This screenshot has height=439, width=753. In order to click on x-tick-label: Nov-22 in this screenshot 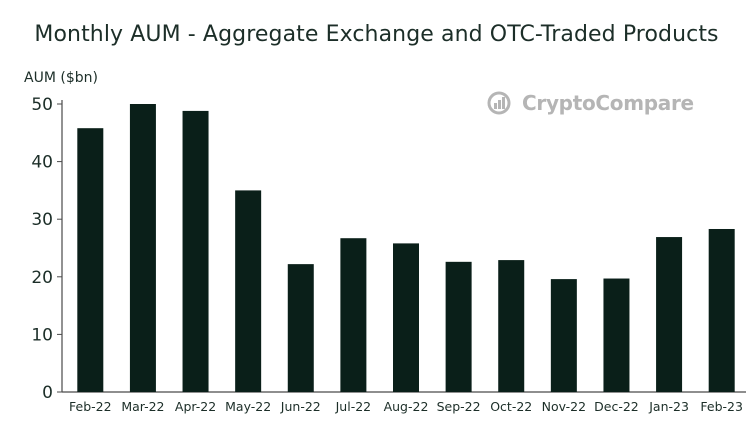, I will do `click(564, 406)`.